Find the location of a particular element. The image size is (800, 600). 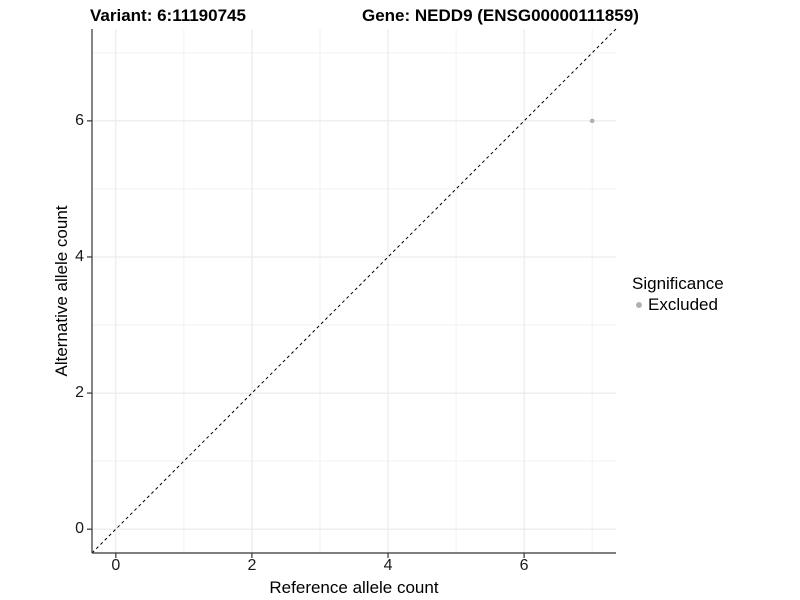

legend-item-label: Excluded is located at coordinates (683, 304).